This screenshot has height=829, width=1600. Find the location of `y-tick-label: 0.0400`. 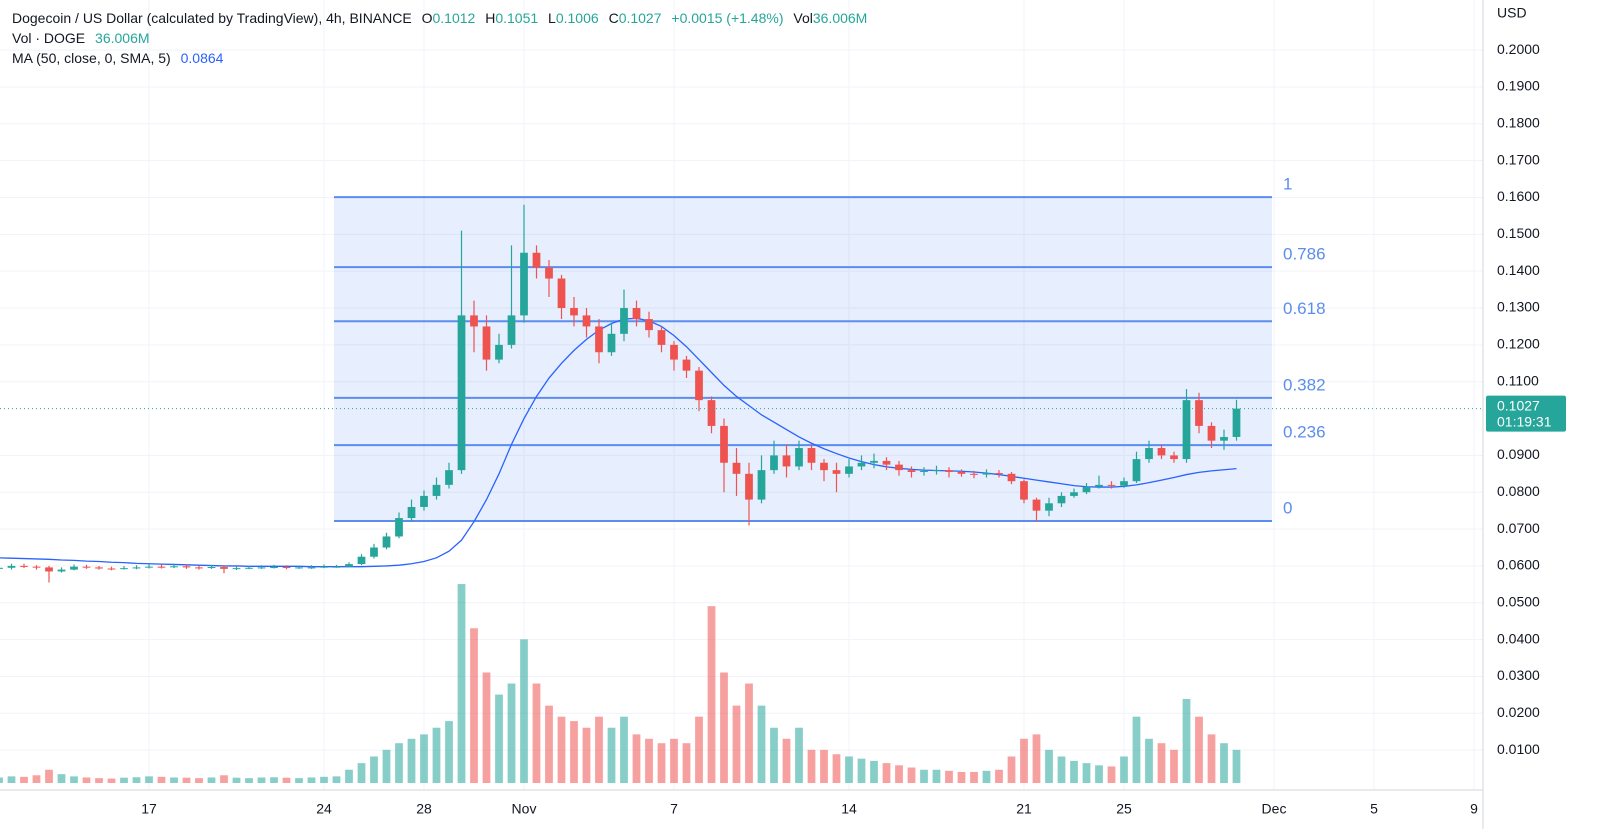

y-tick-label: 0.0400 is located at coordinates (1518, 638).